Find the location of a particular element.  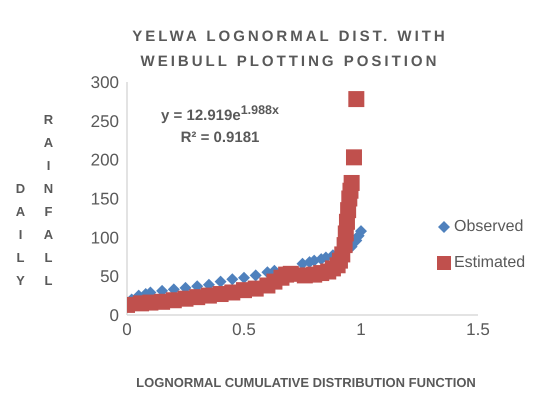

y-tick-label: 200 is located at coordinates (104, 160).